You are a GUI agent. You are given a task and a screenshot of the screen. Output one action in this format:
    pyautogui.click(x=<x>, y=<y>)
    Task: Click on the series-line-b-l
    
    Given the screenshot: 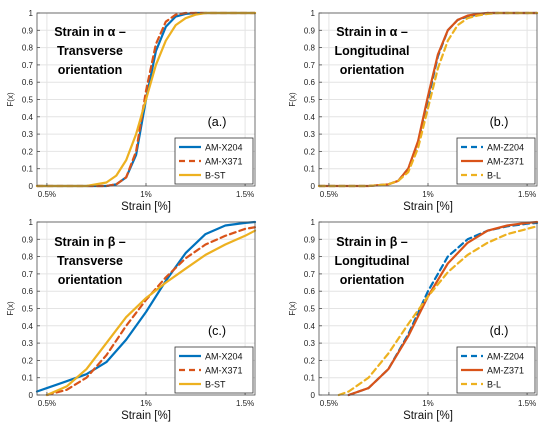 What is the action you would take?
    pyautogui.click(x=438, y=311)
    